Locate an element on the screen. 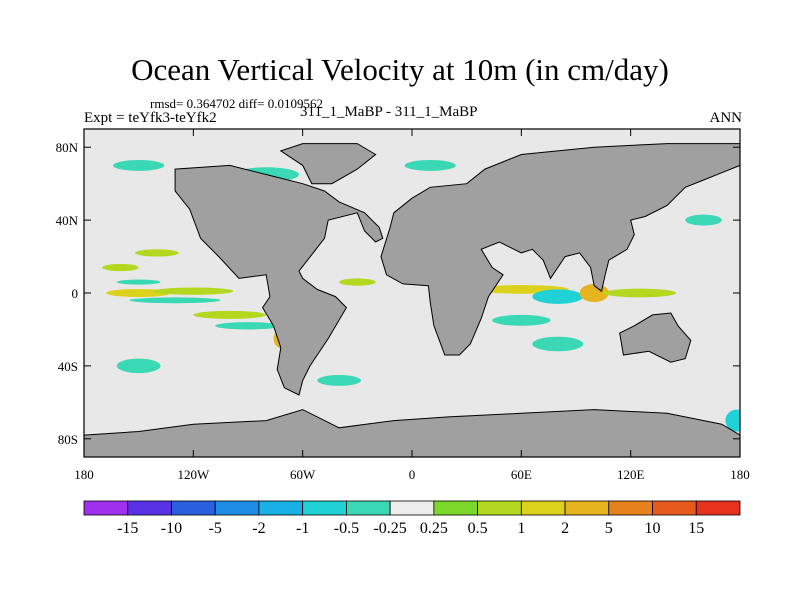  y-tick-label: 80N is located at coordinates (67, 147).